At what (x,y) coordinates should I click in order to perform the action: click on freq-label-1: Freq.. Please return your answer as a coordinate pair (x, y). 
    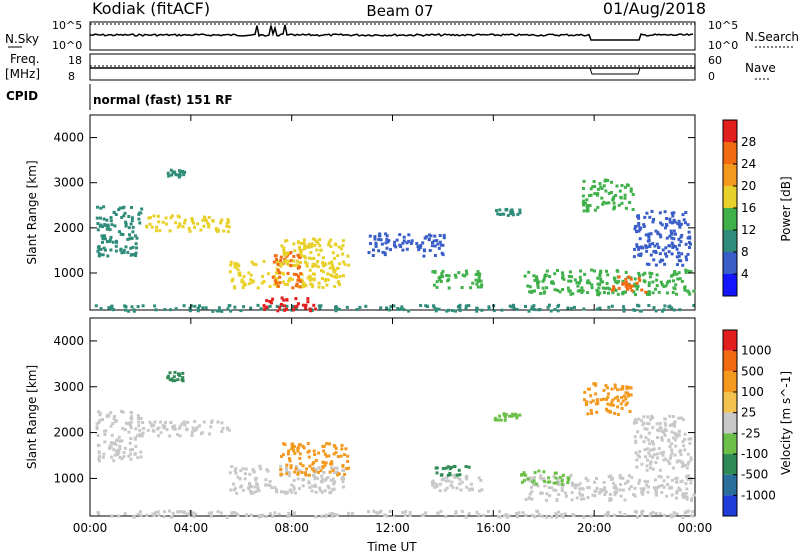
    Looking at the image, I should click on (25, 59).